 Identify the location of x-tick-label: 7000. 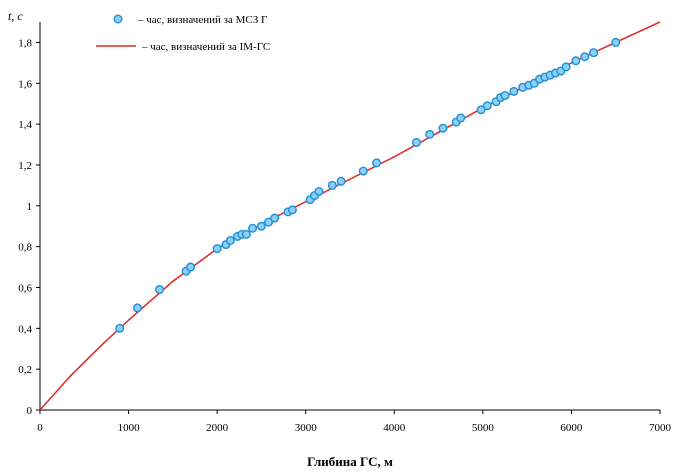
(660, 428).